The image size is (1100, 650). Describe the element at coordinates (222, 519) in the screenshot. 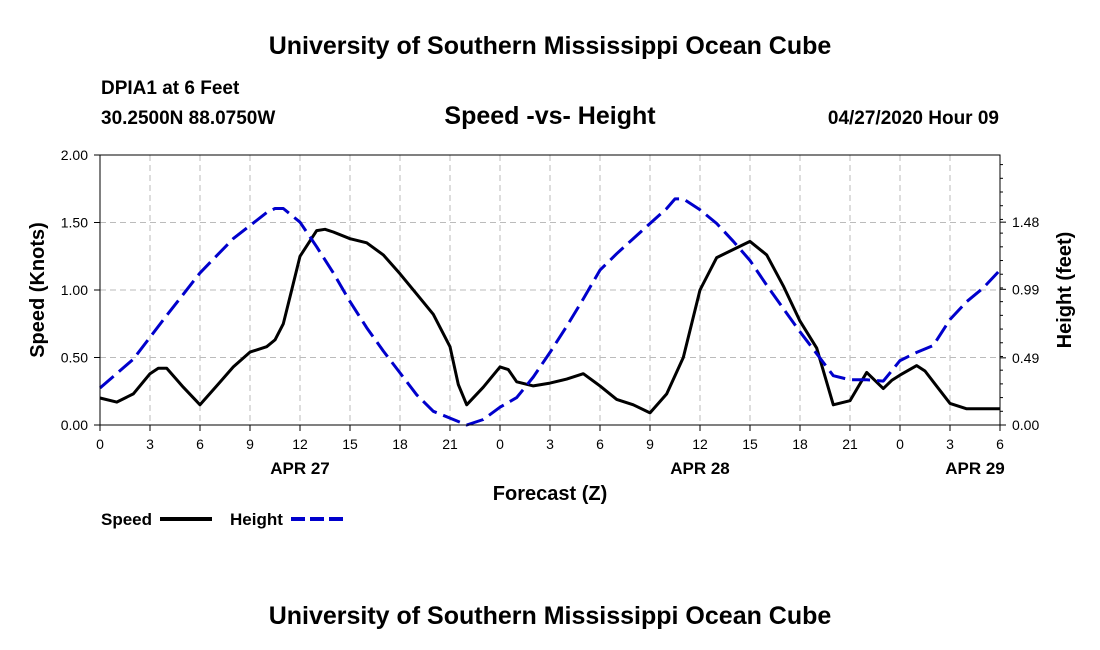

I see `legend: Speed Height` at that location.